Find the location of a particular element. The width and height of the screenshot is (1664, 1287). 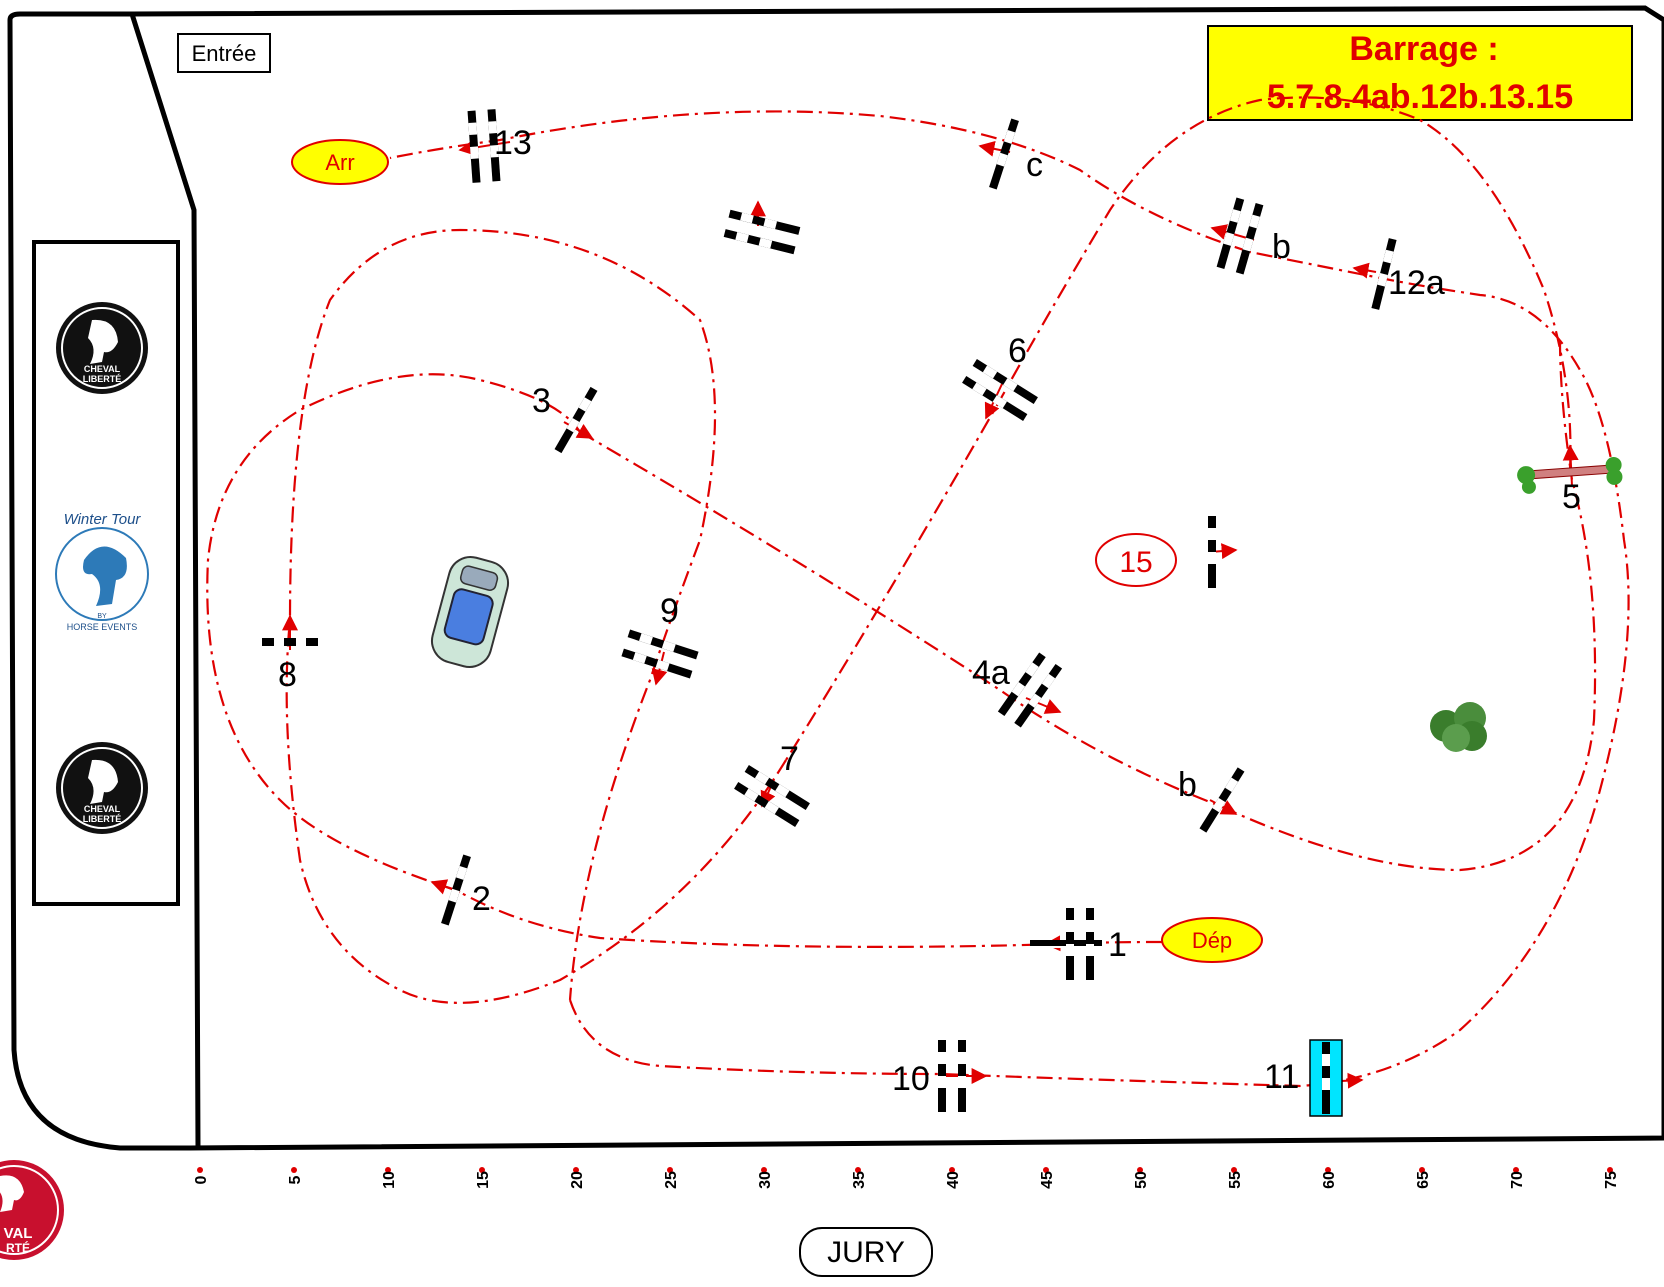

svg-text: Arr is located at coordinates (339, 162).